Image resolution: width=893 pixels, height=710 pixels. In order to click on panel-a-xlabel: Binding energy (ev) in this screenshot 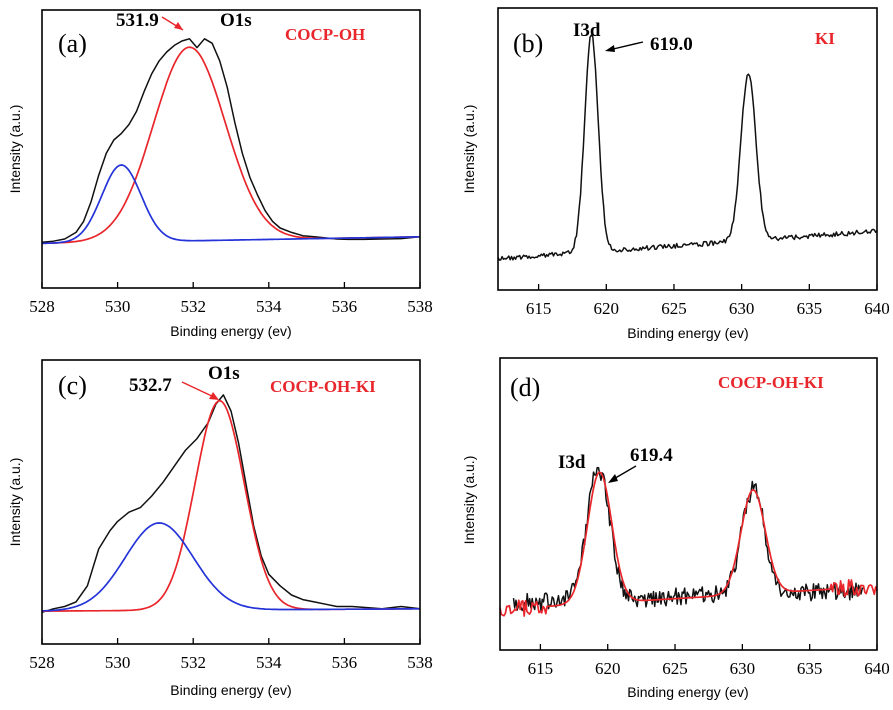, I will do `click(230, 331)`.